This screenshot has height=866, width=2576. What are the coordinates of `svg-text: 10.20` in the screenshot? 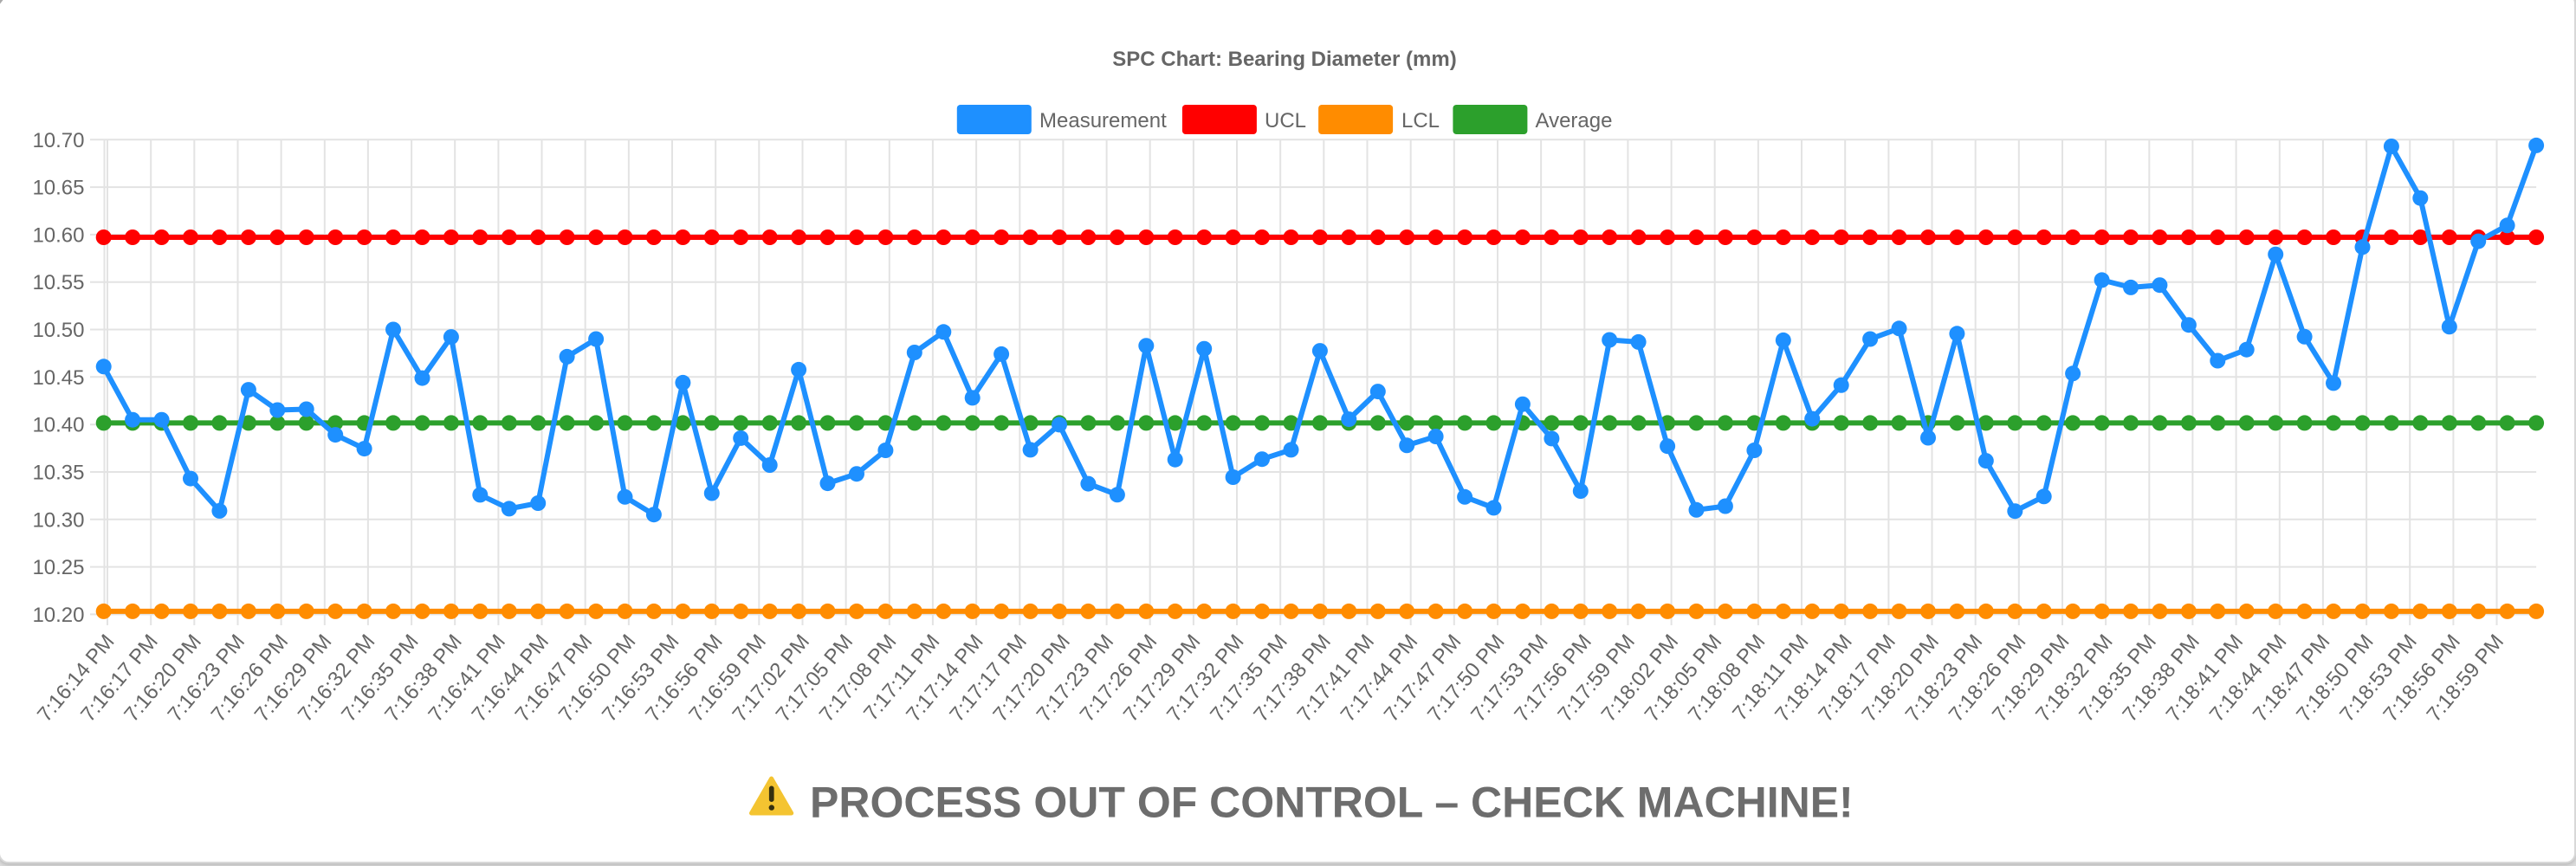 It's located at (58, 615).